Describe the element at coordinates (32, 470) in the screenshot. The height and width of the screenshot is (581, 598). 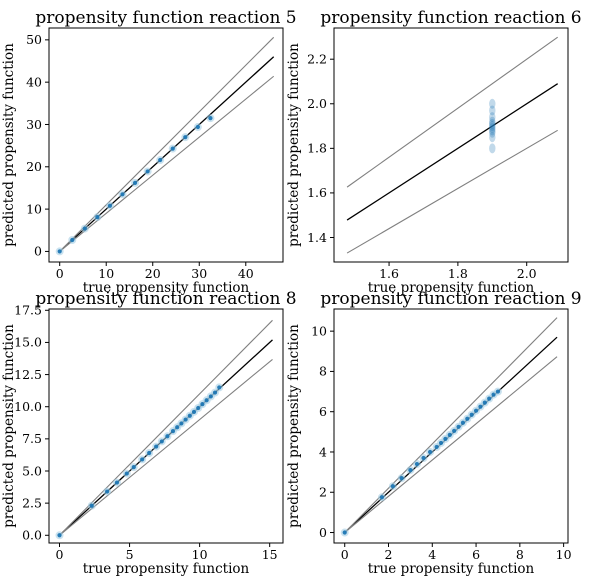
I see `y-tick-label: 5.0` at that location.